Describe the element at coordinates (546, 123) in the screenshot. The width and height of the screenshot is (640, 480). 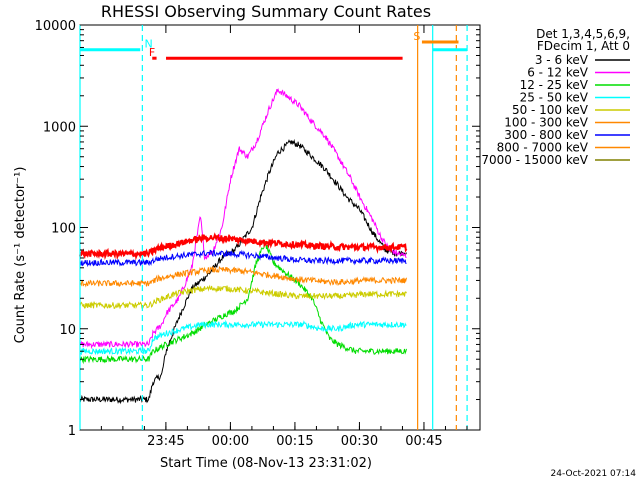
I see `legend-entry-label: 100 - 300 keV` at that location.